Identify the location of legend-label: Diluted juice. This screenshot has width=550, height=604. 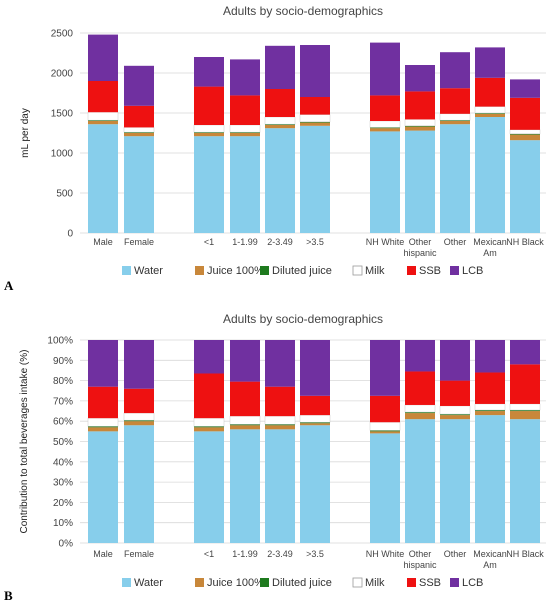
(302, 271).